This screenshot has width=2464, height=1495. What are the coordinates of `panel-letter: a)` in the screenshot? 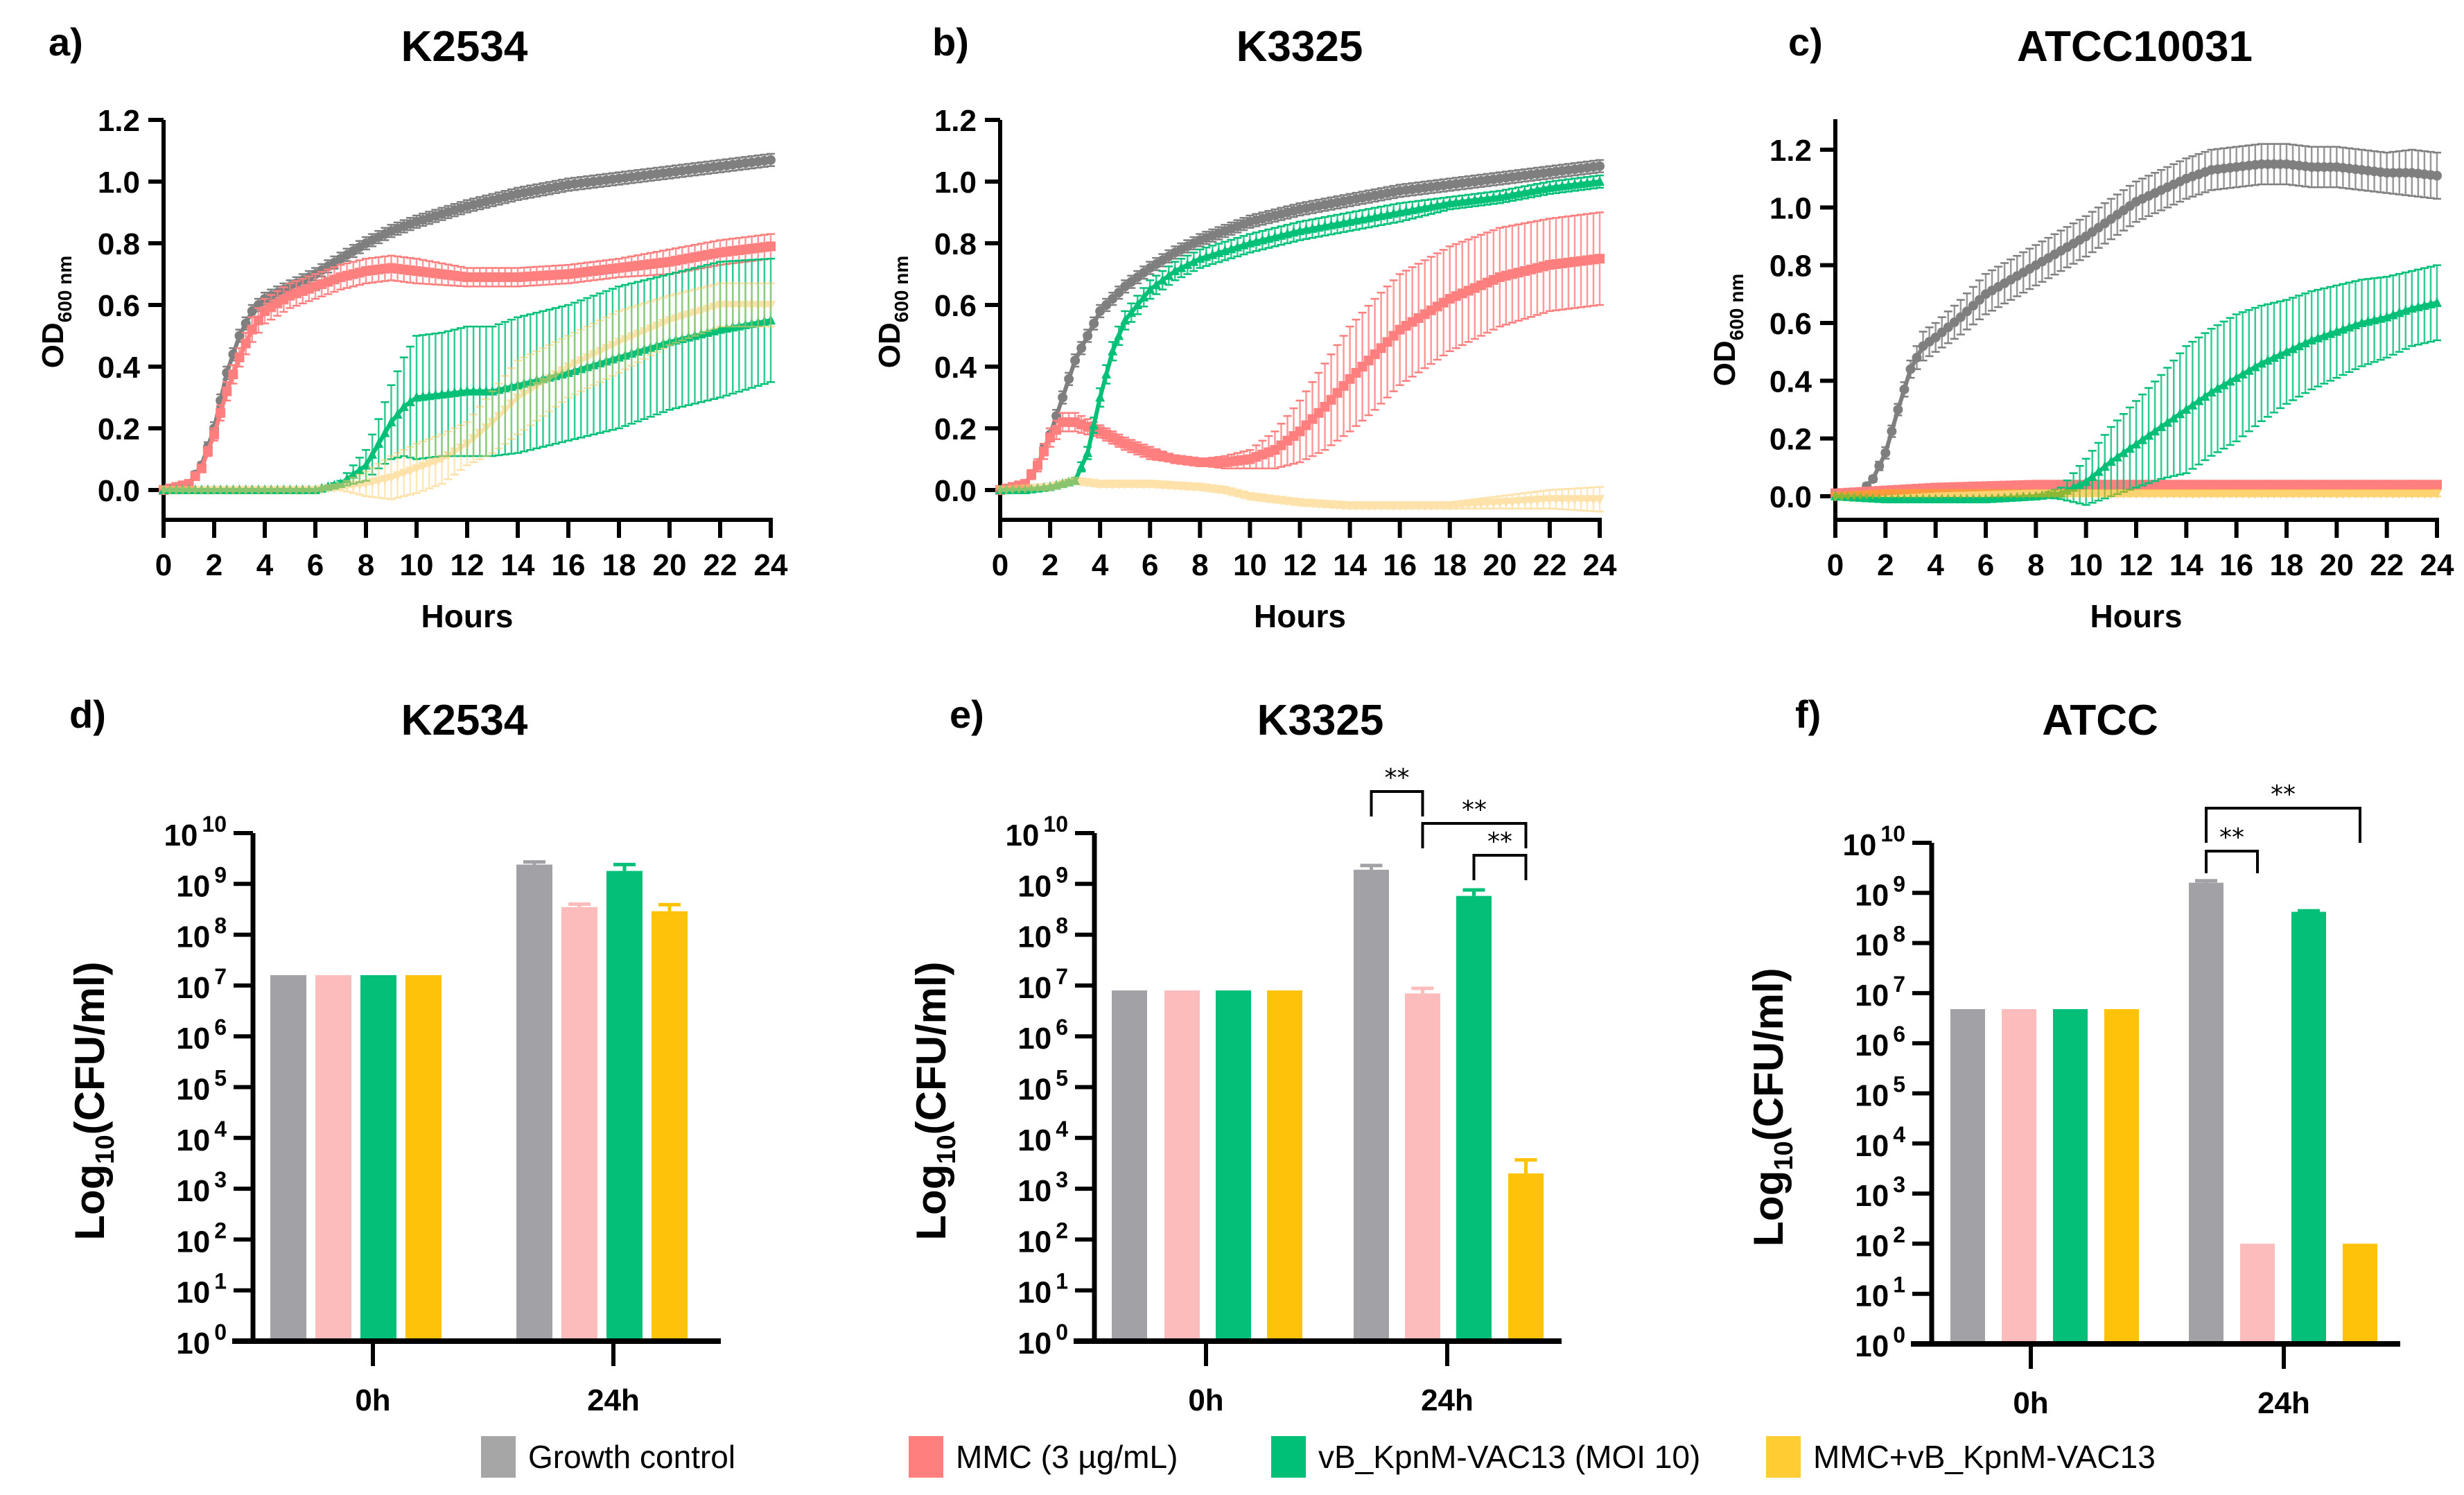 It's located at (66, 42).